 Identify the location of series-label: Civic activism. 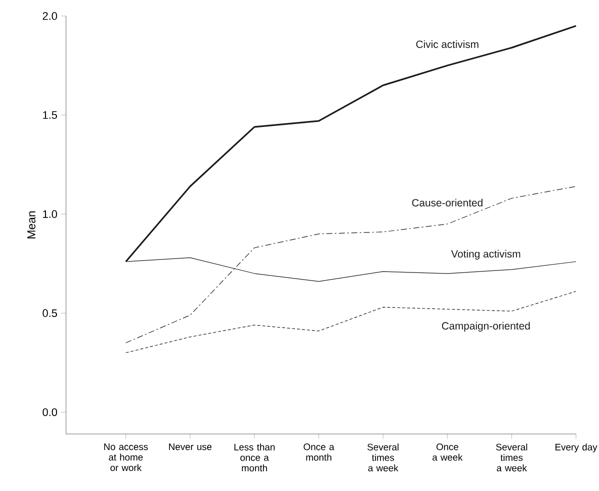
(447, 44).